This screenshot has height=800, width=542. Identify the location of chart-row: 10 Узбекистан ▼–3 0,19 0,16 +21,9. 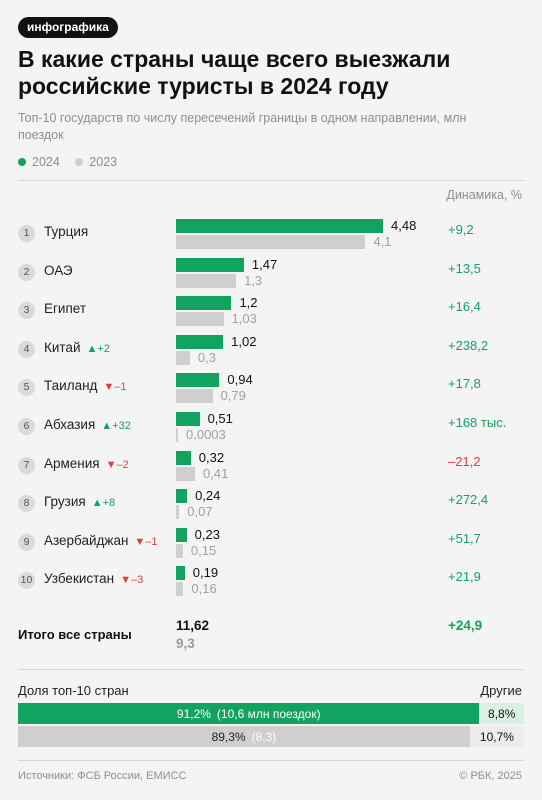
(271, 584).